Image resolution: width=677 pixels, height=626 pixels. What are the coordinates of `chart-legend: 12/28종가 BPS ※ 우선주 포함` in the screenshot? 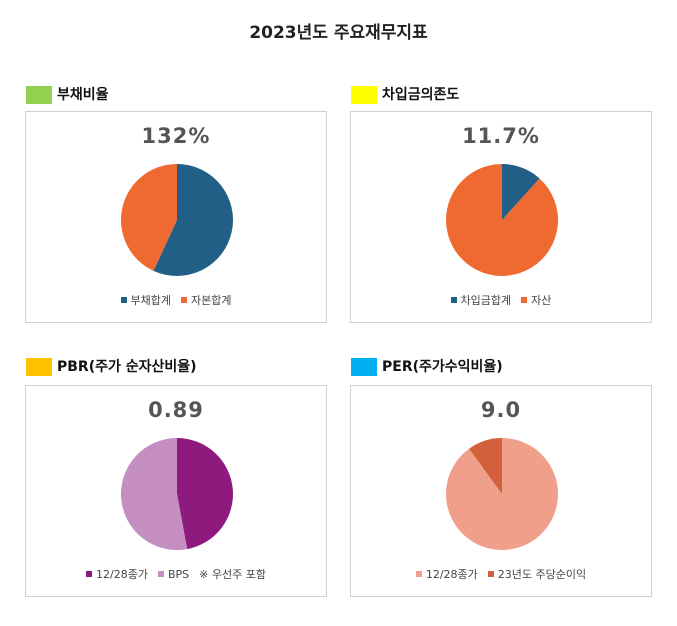 It's located at (176, 574).